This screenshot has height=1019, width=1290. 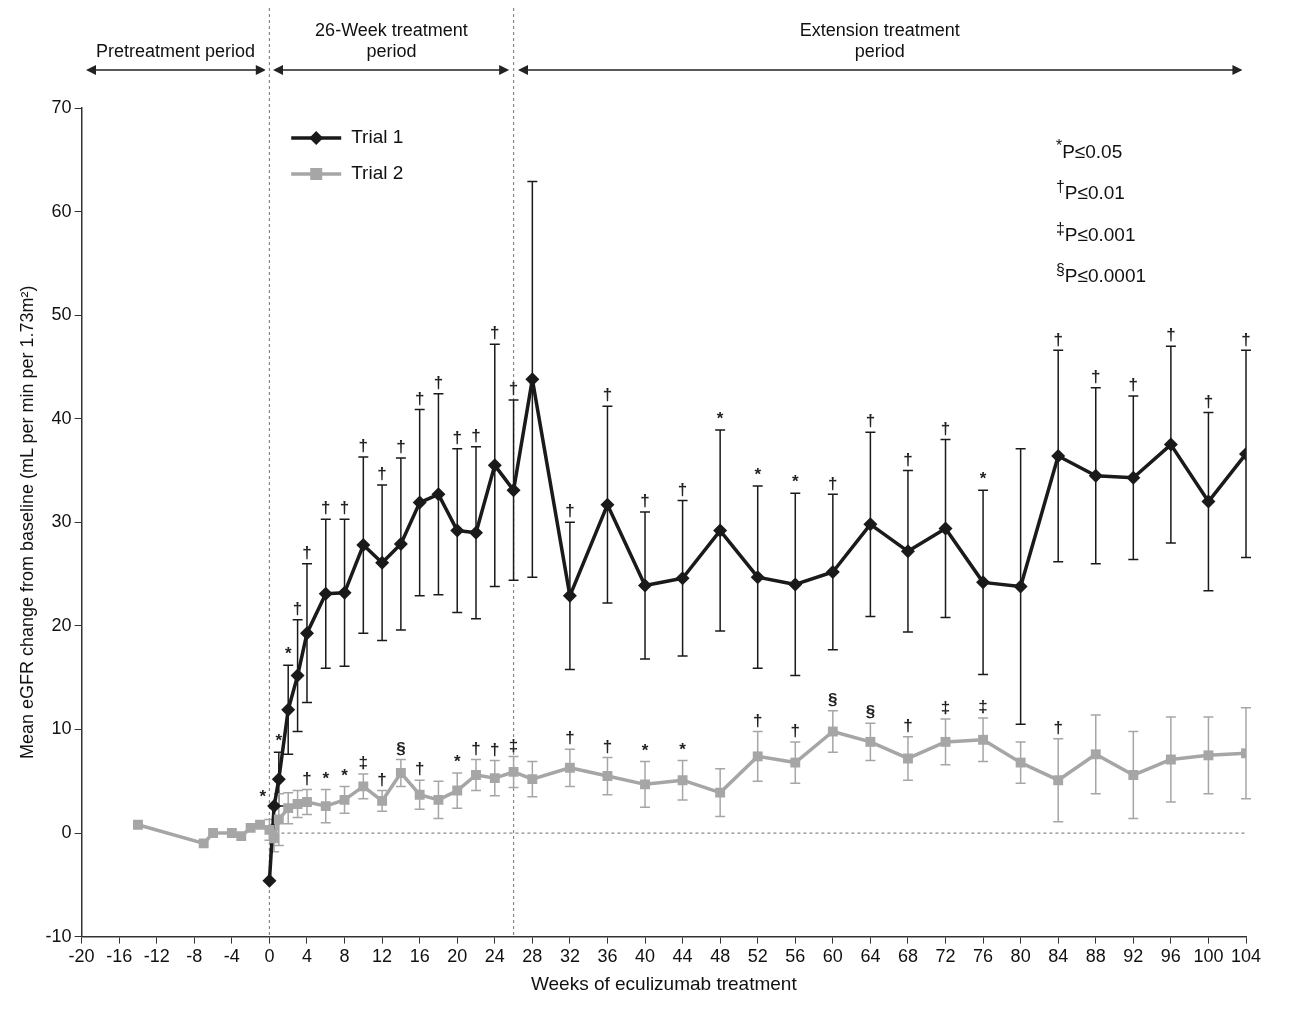 What do you see at coordinates (1020, 956) in the screenshot?
I see `x-tick-label: 80` at bounding box center [1020, 956].